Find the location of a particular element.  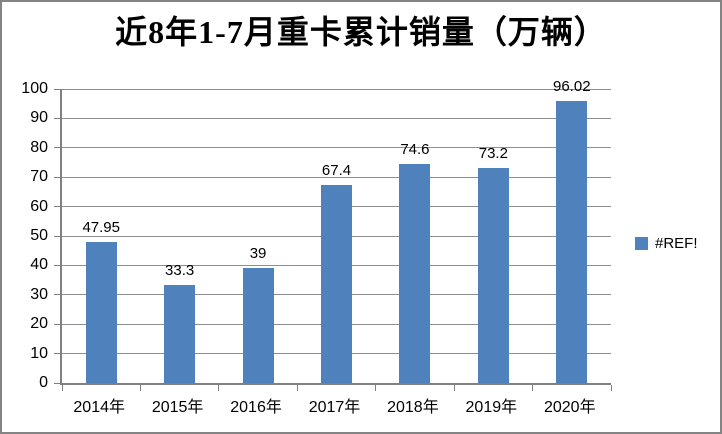

x-axis-tick-label: 2019年 is located at coordinates (491, 407).